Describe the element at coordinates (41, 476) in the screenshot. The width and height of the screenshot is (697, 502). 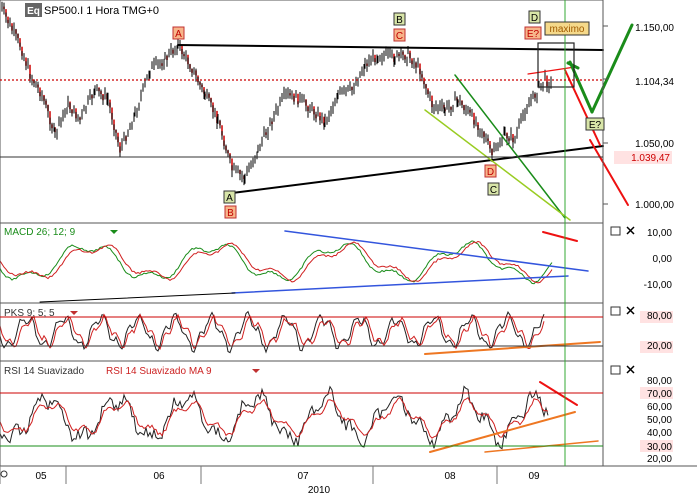
I see `month-label: 05` at that location.